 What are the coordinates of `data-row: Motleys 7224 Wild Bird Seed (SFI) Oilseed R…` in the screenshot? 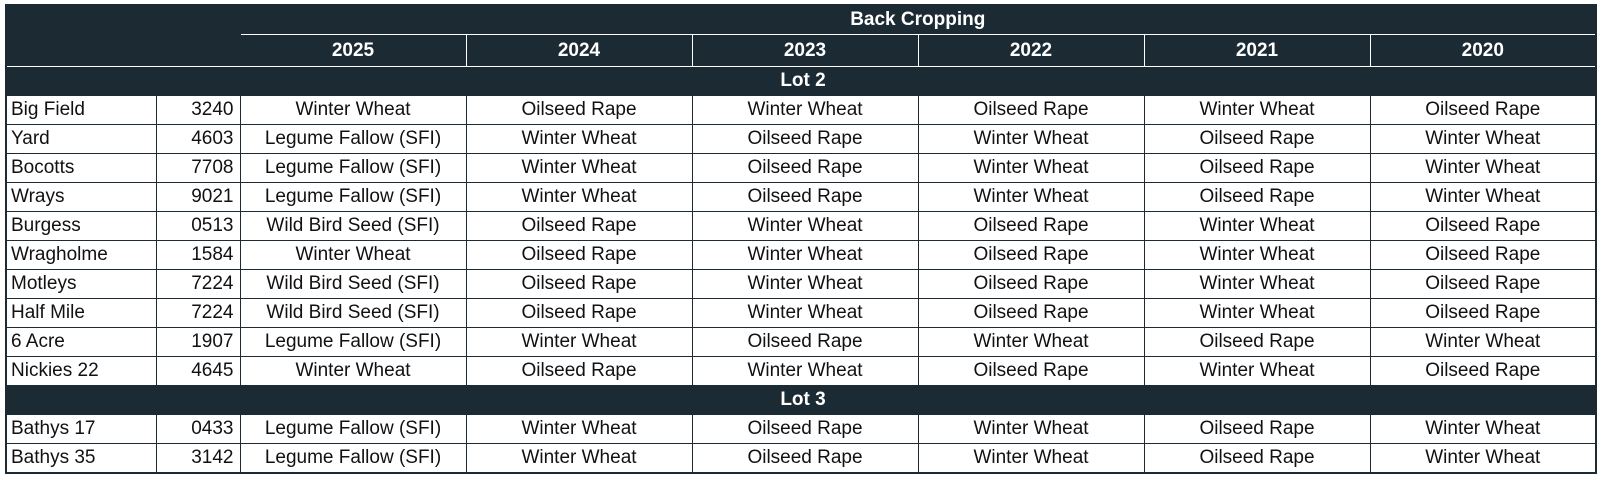 It's located at (801, 284).